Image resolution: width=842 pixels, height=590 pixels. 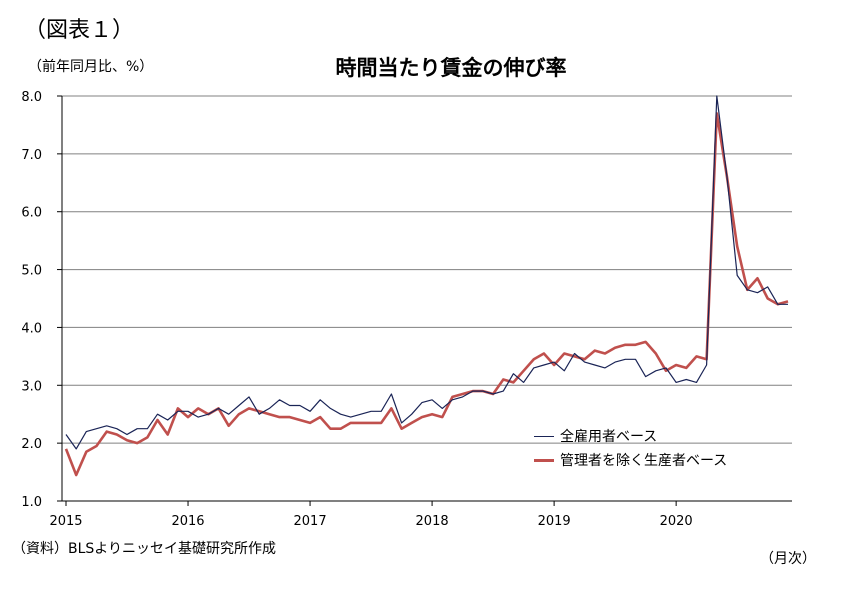 What do you see at coordinates (676, 521) in the screenshot?
I see `x-tick-label: 2020` at bounding box center [676, 521].